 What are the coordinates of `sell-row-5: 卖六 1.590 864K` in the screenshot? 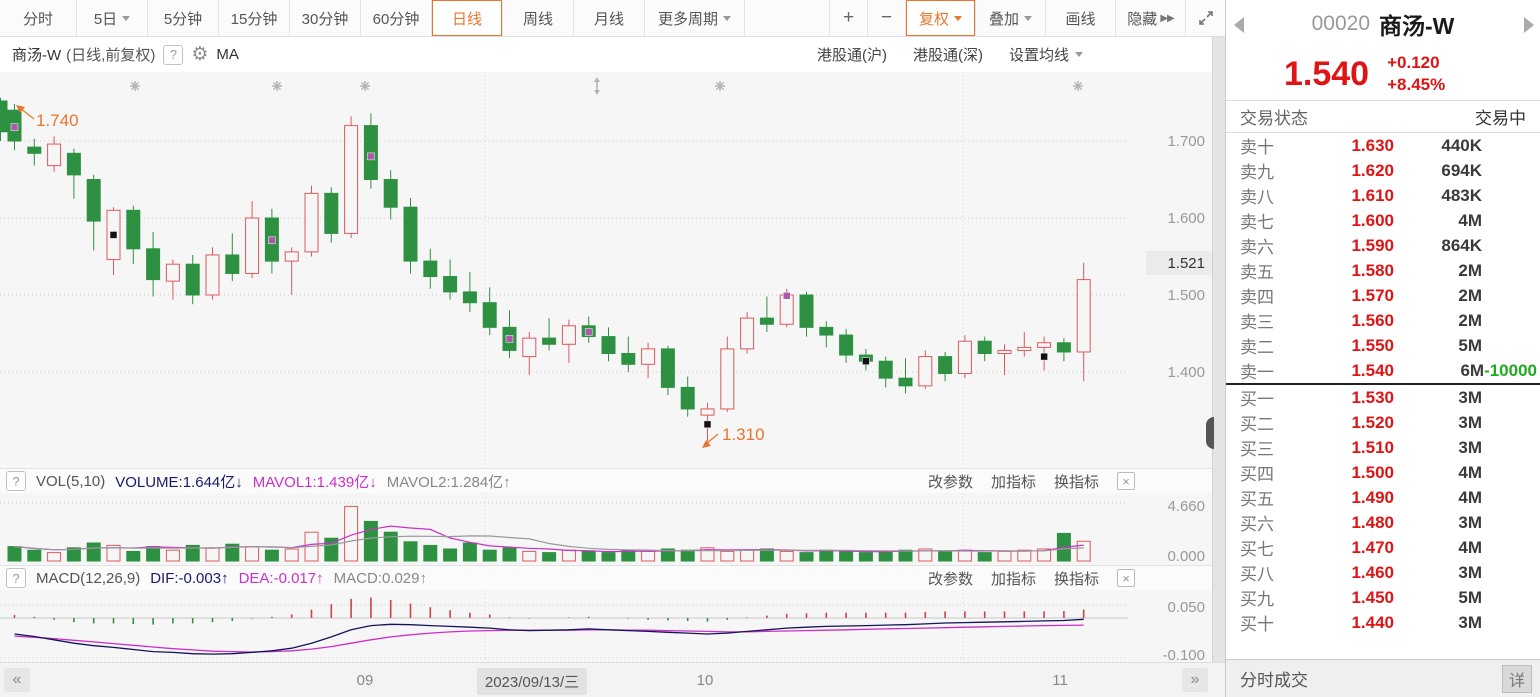 It's located at (1383, 245).